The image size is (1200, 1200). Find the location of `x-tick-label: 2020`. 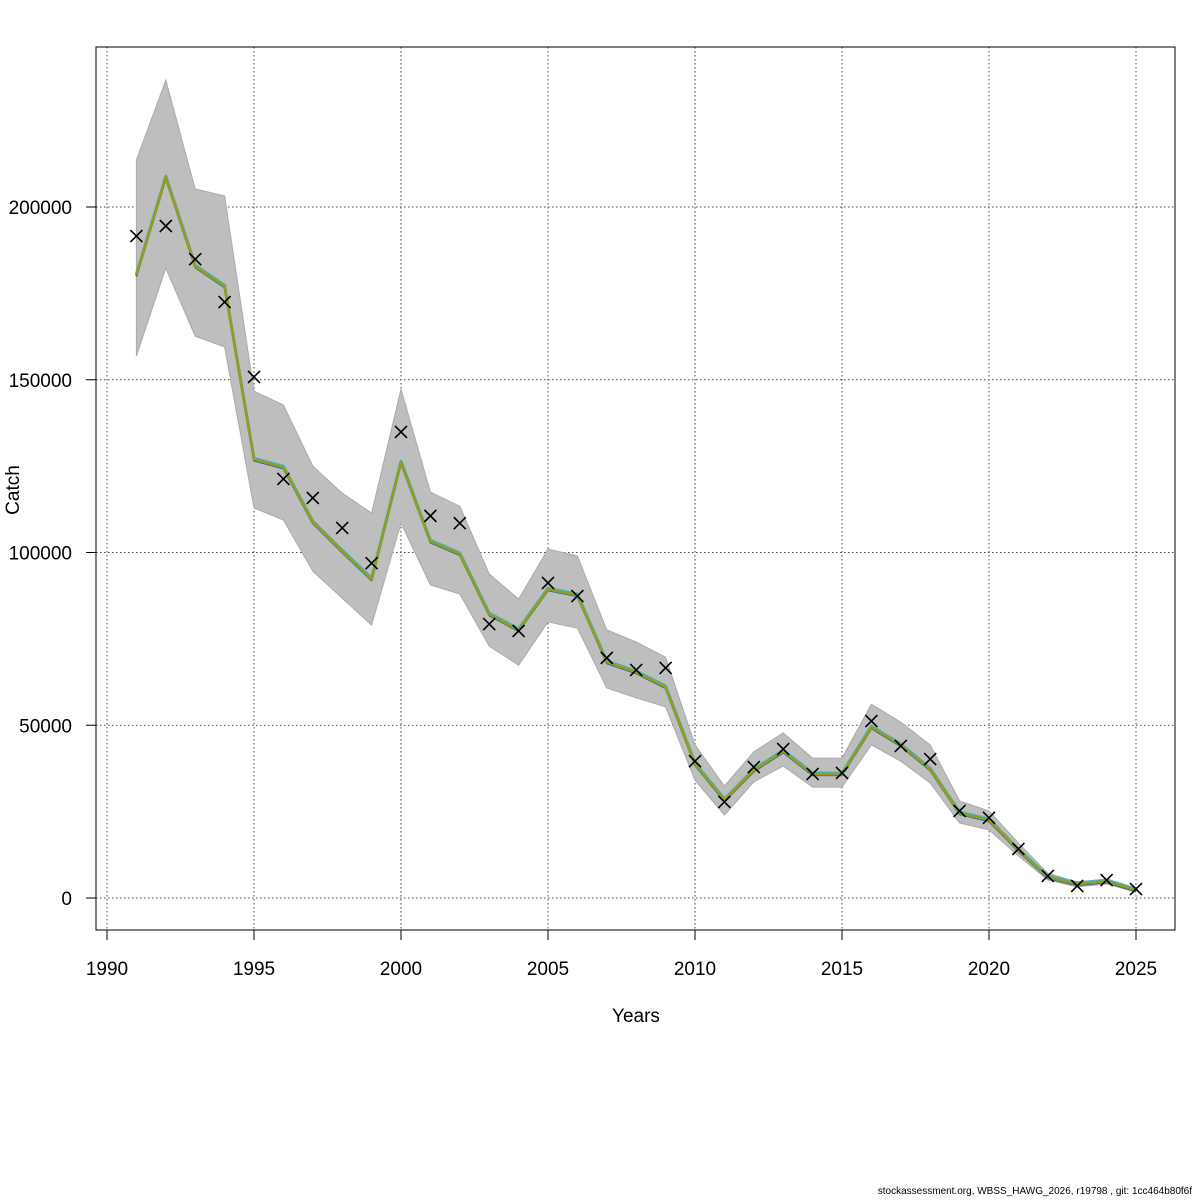

x-tick-label: 2020 is located at coordinates (989, 969).